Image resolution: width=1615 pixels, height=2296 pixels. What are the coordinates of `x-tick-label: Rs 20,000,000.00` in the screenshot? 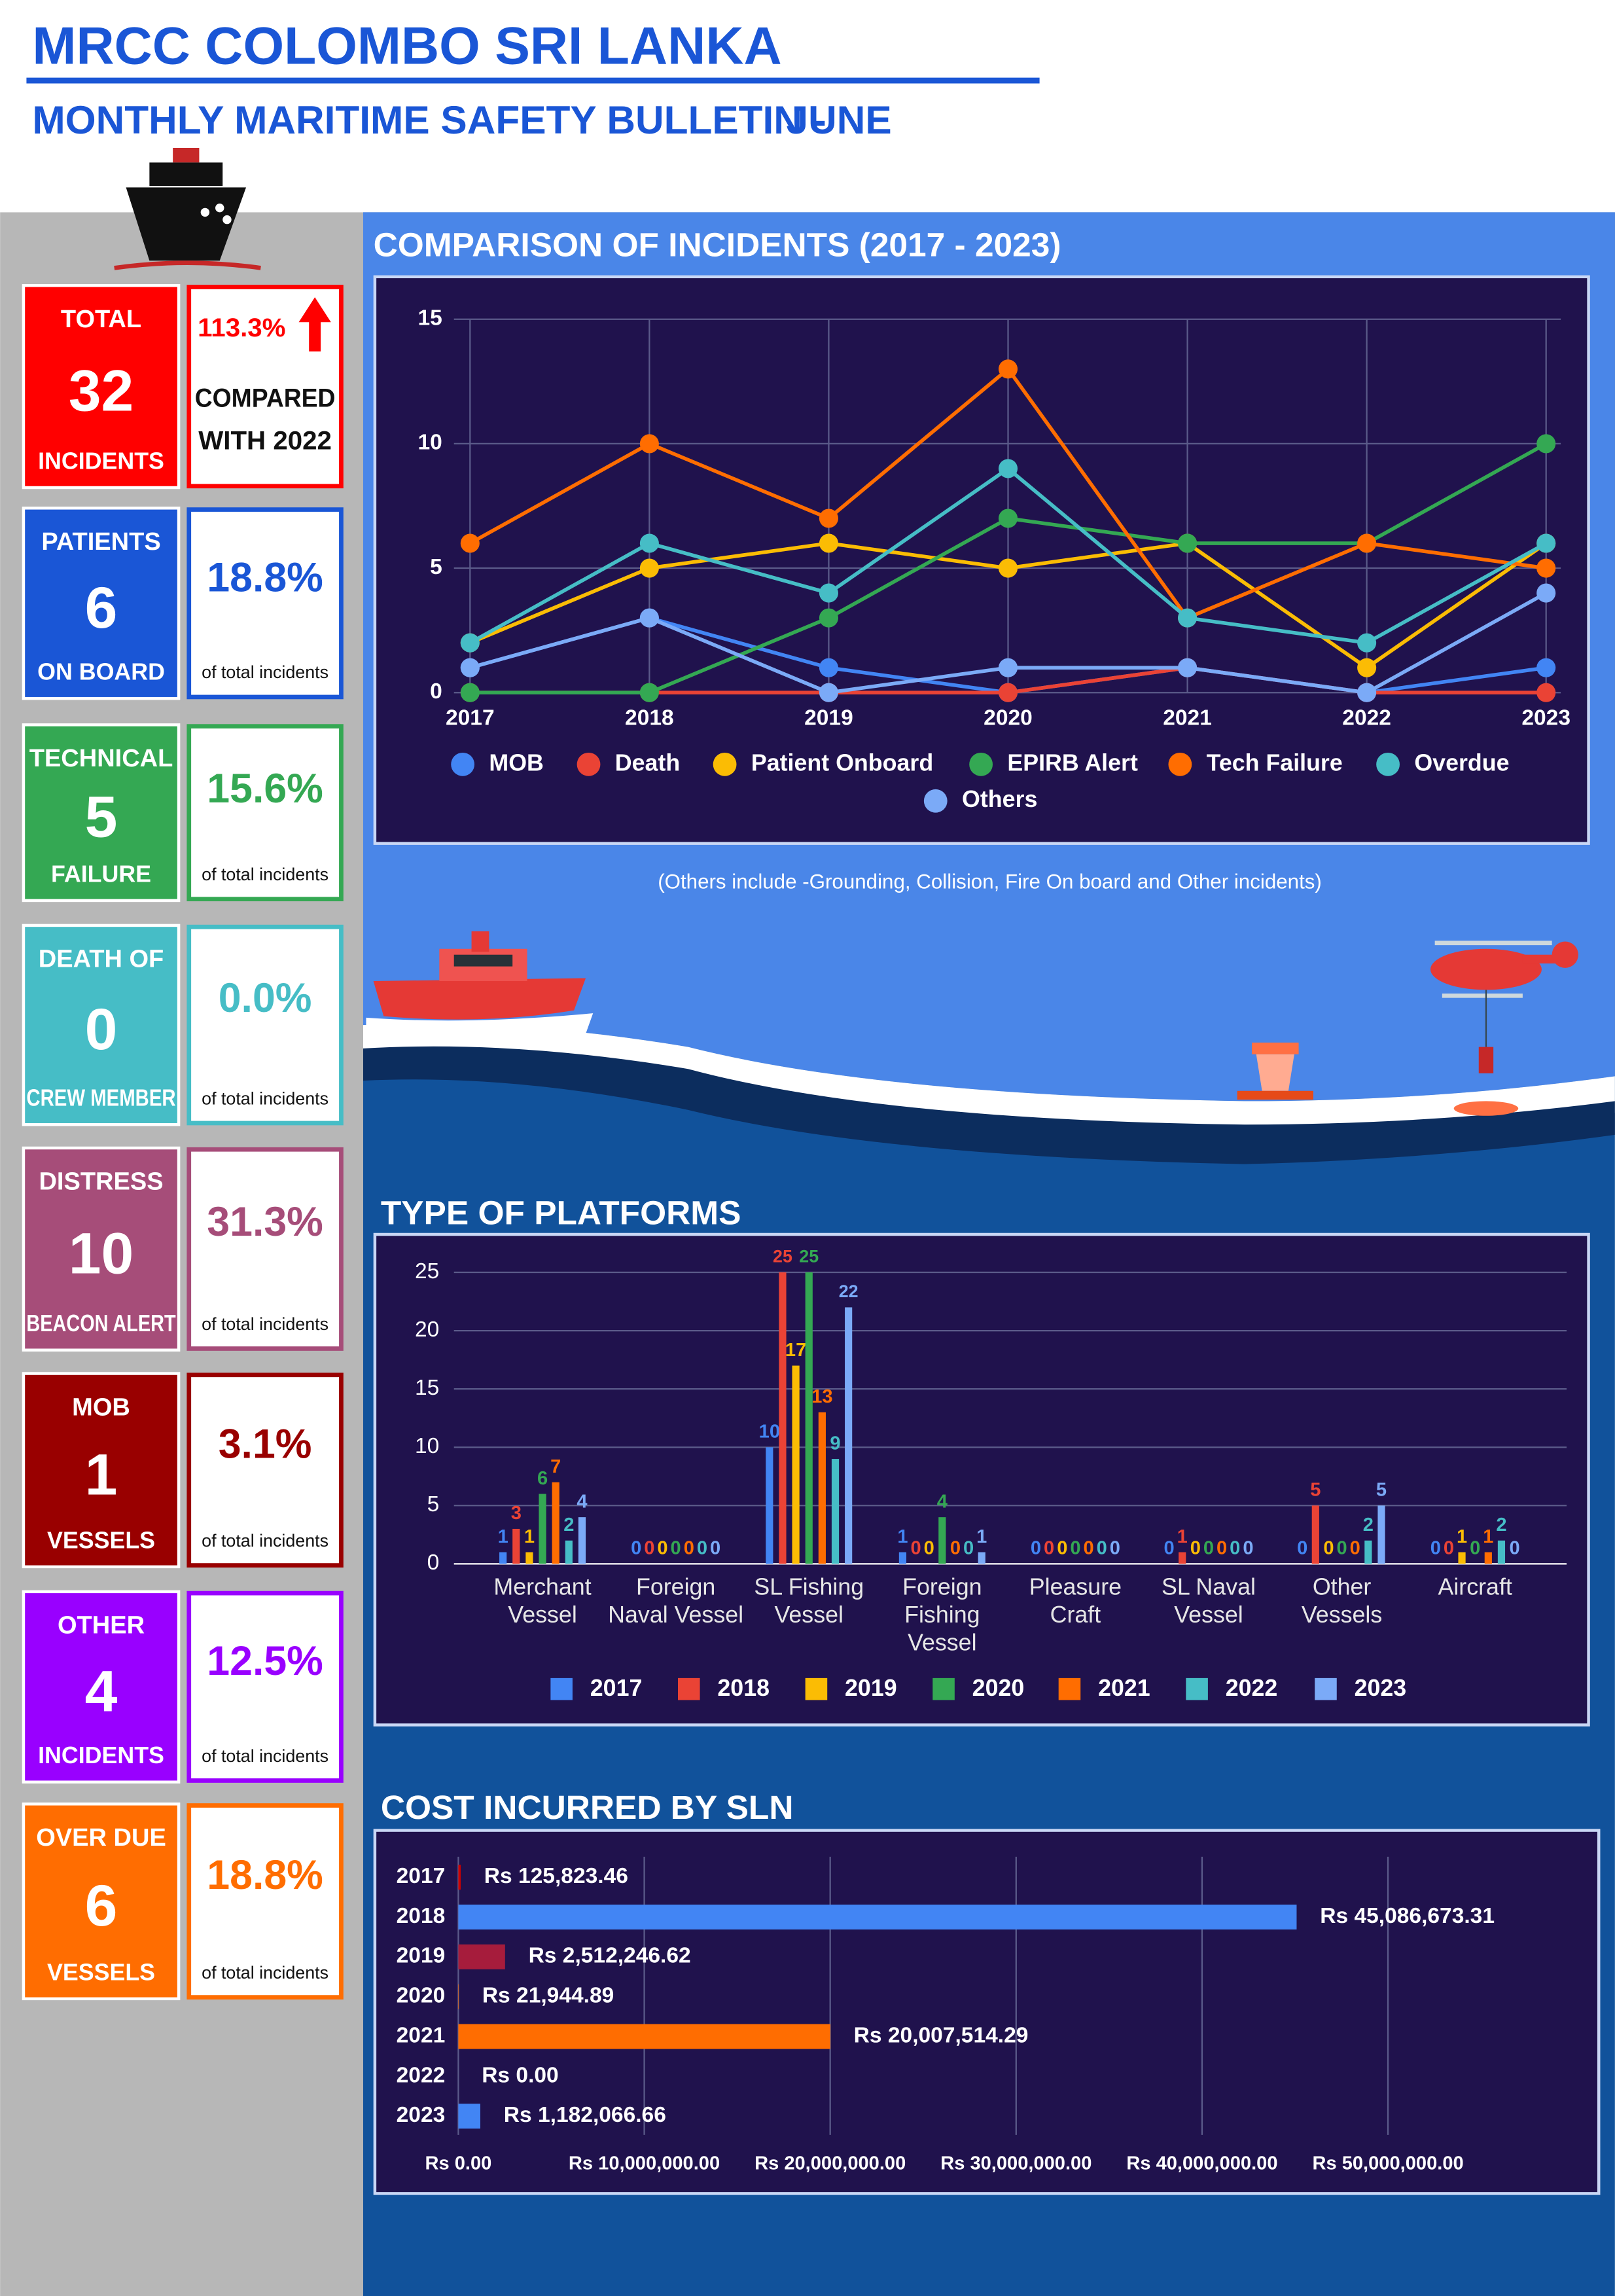 It's located at (830, 2163).